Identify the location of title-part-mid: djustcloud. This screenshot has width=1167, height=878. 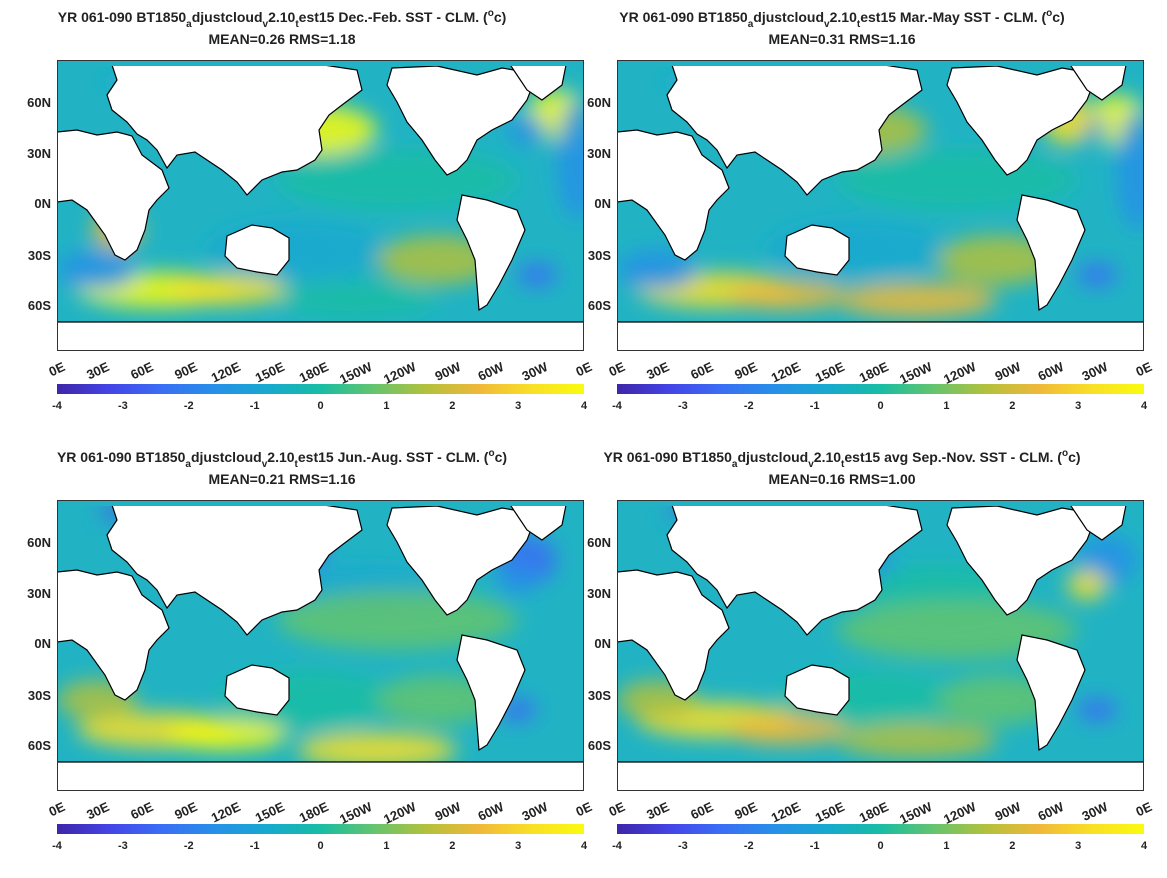
(226, 457).